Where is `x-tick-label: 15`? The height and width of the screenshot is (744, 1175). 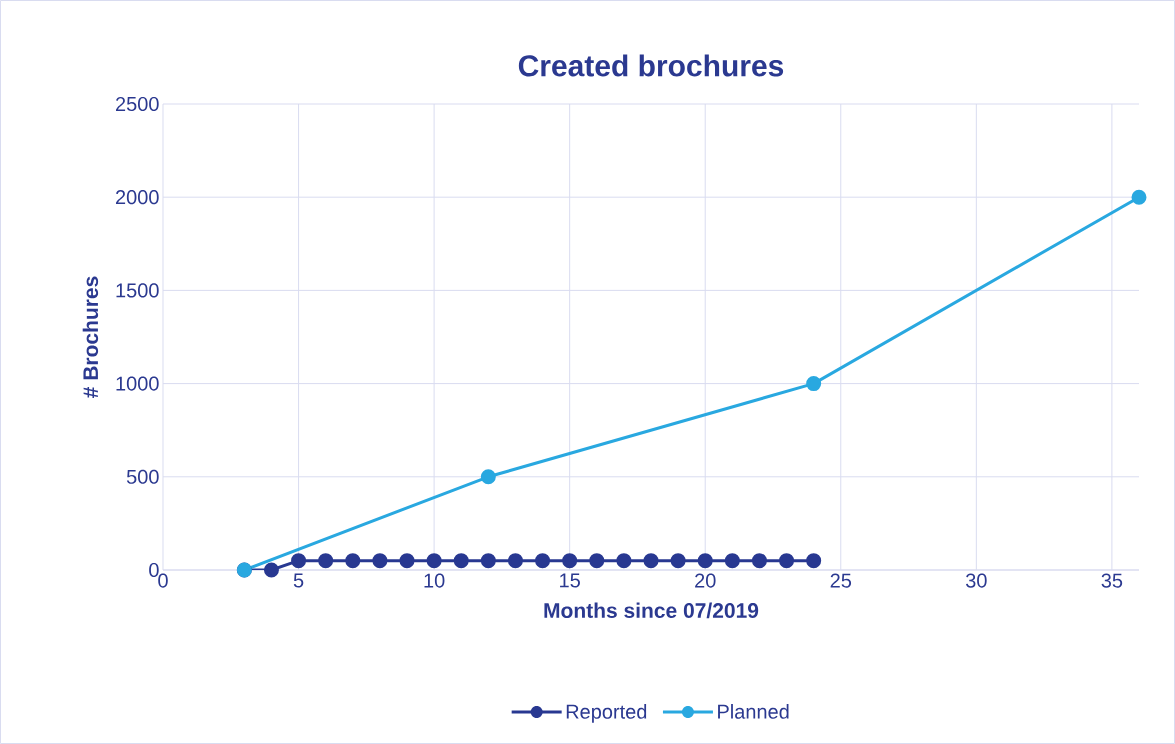
x-tick-label: 15 is located at coordinates (570, 580).